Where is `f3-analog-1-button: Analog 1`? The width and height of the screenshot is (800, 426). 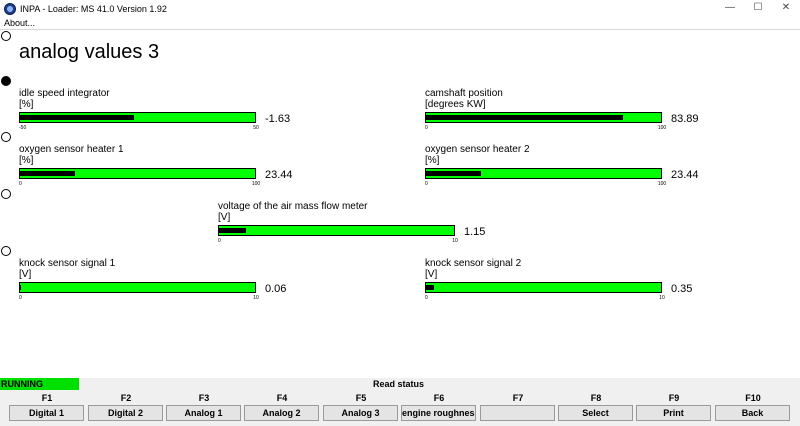 f3-analog-1-button: Analog 1 is located at coordinates (203, 413).